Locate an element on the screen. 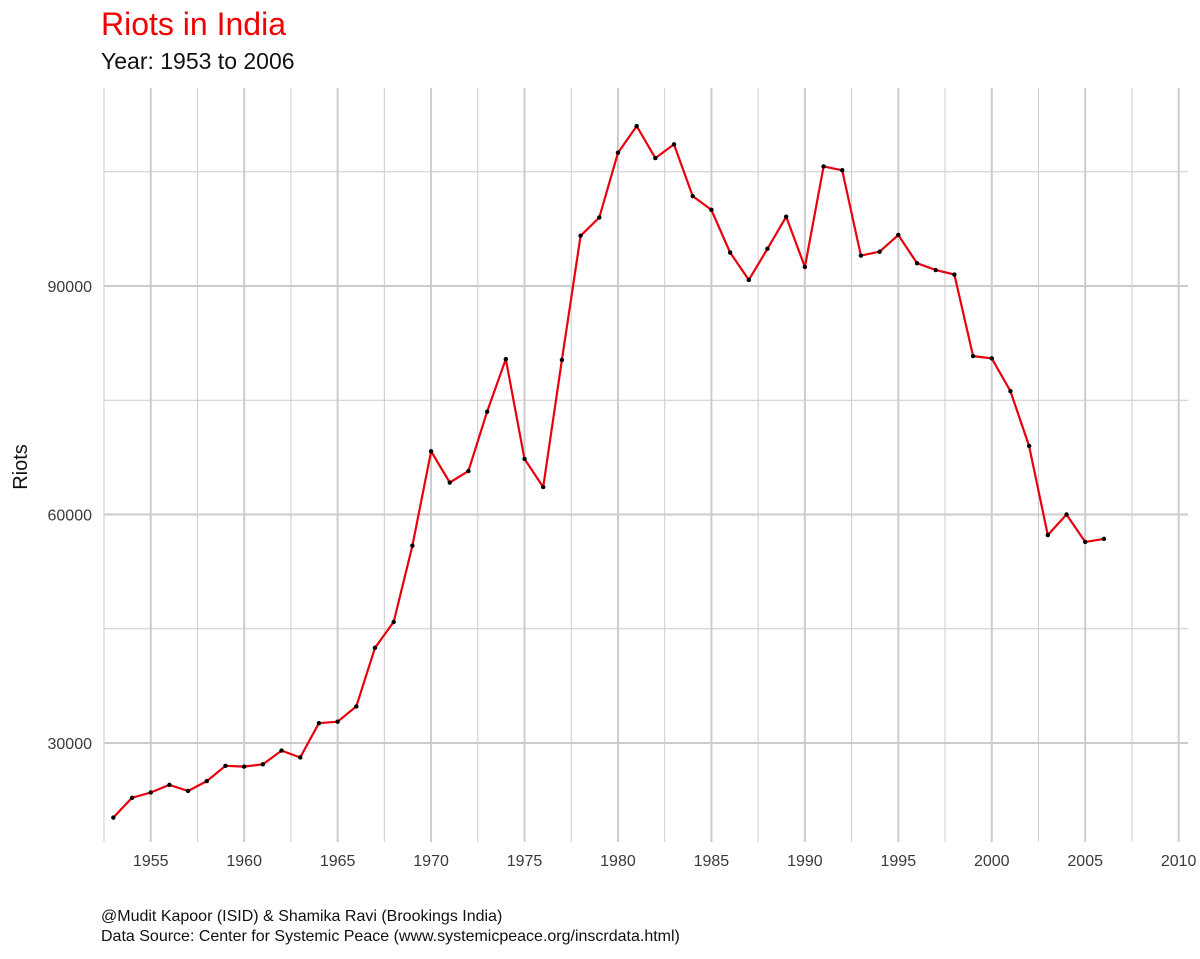 The image size is (1200, 959). x-tick-label: 1995 is located at coordinates (899, 861).